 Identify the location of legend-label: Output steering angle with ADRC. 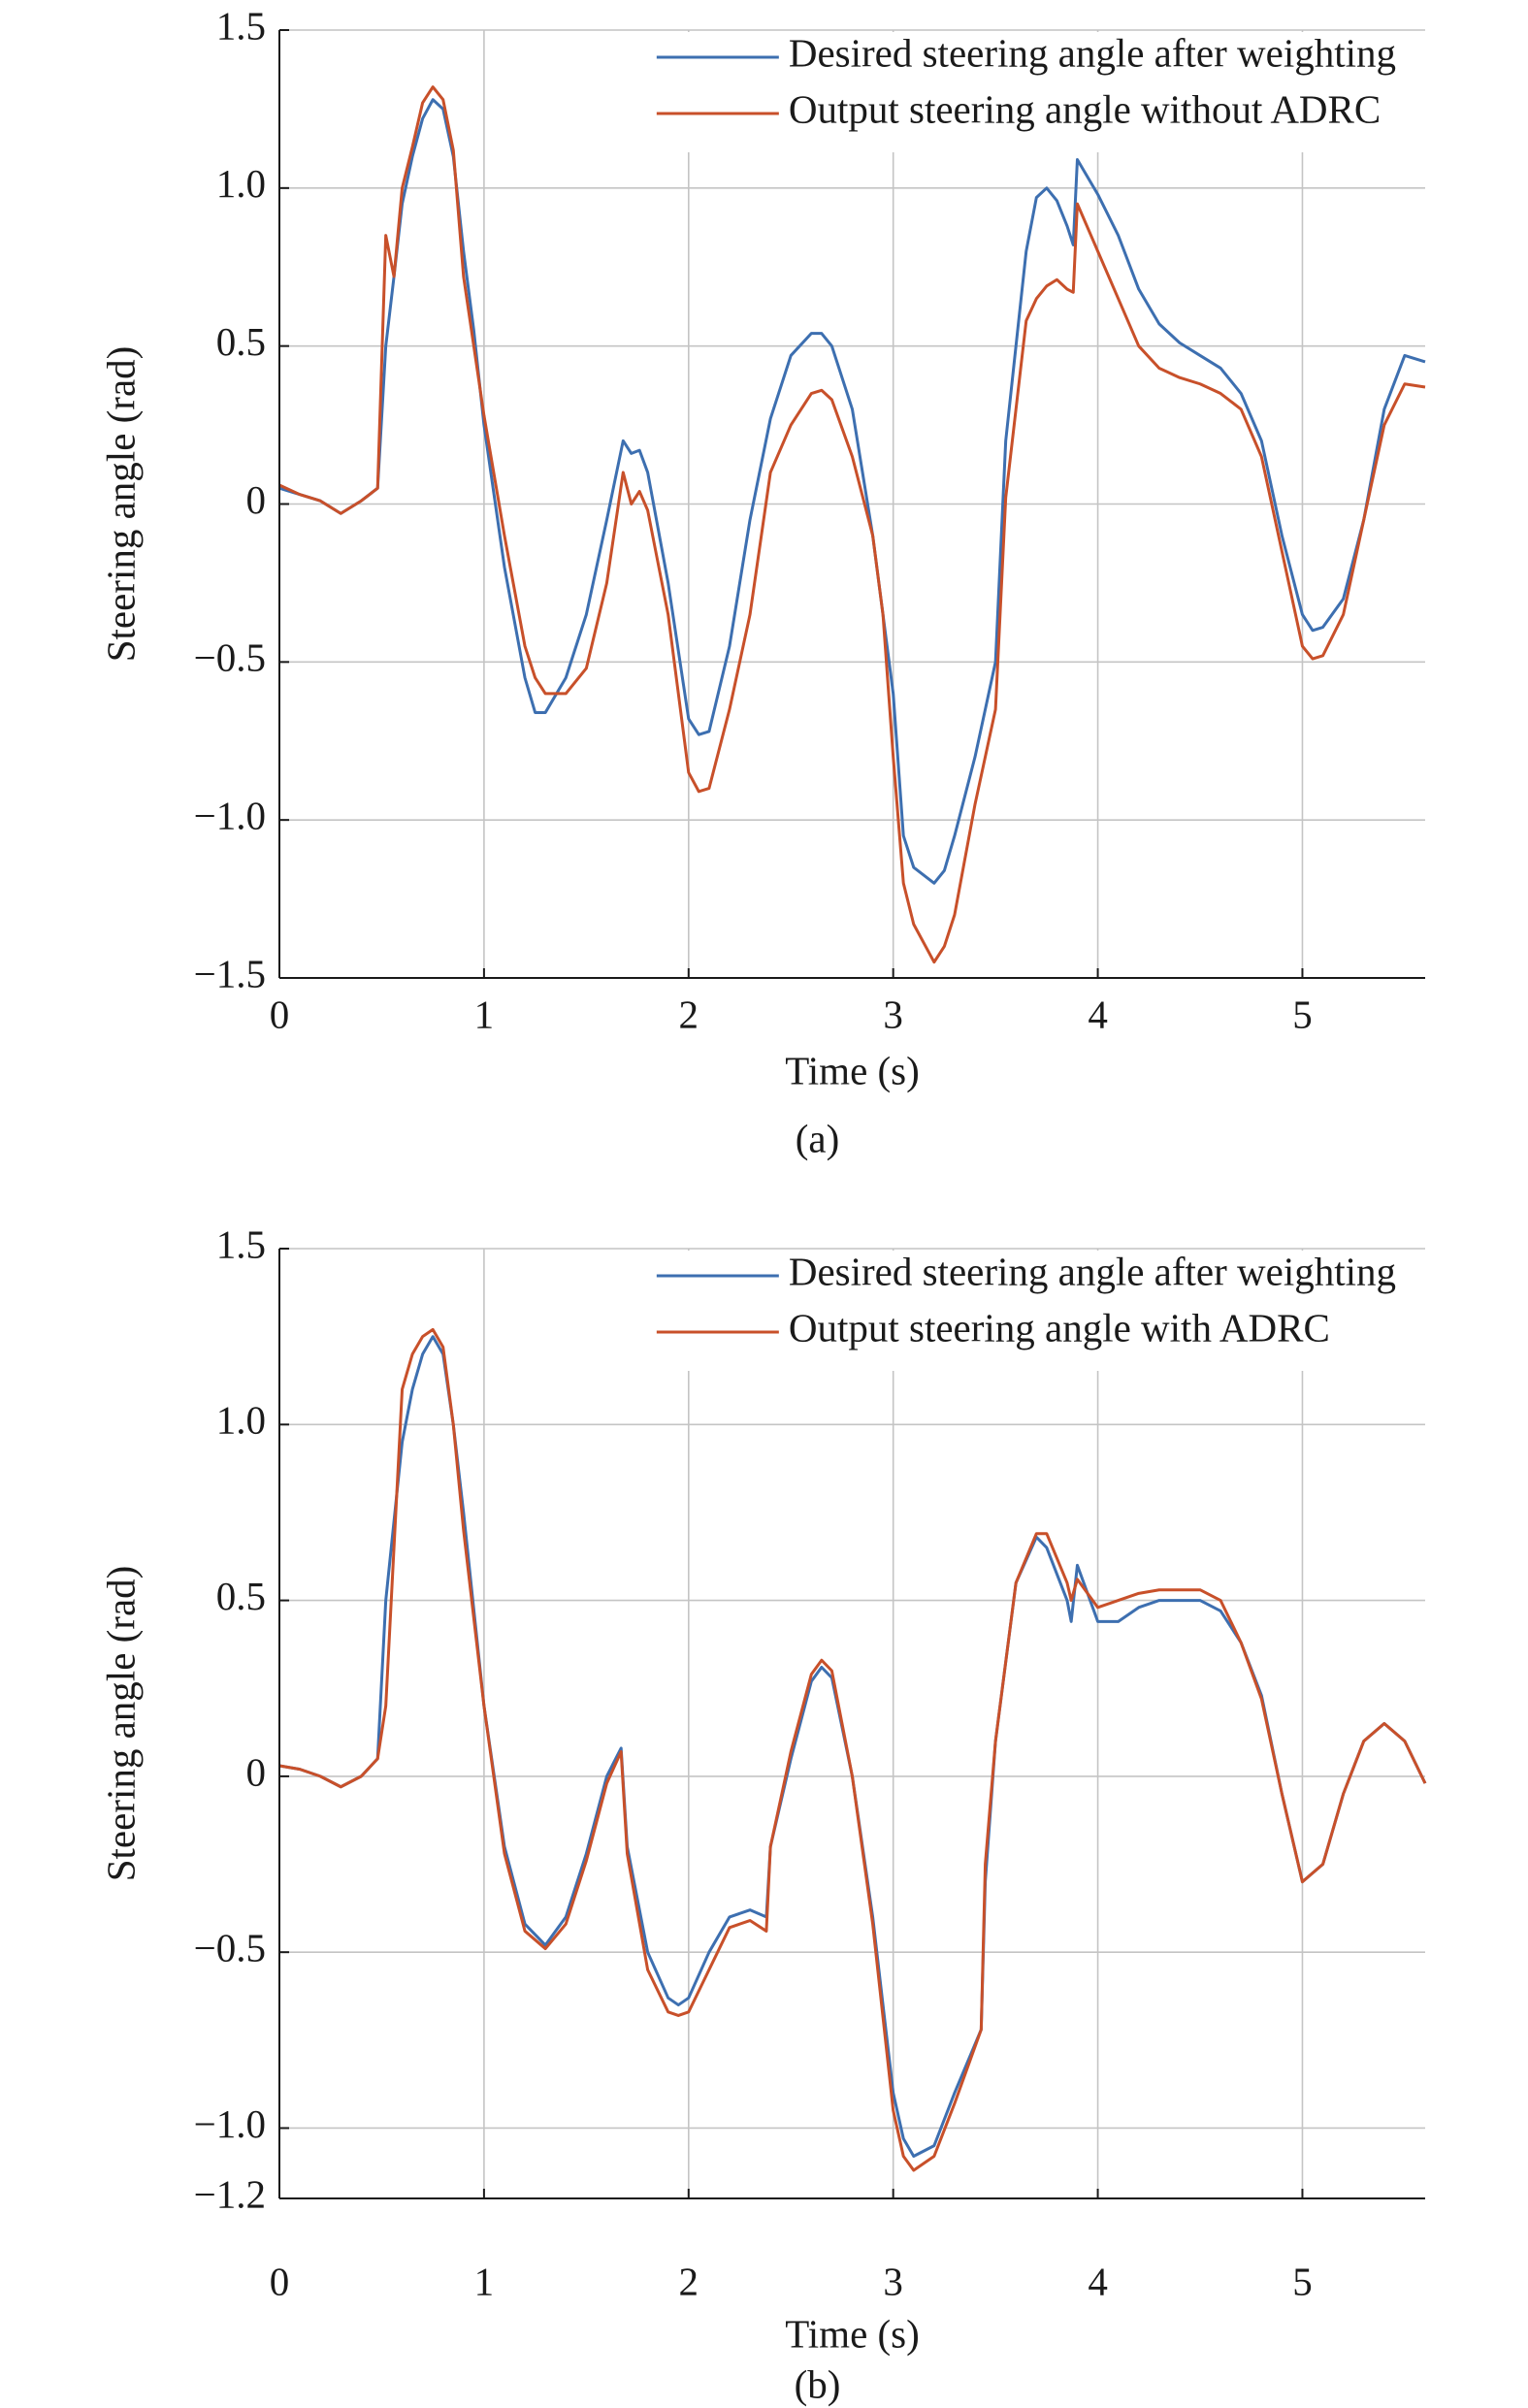
(1059, 1327).